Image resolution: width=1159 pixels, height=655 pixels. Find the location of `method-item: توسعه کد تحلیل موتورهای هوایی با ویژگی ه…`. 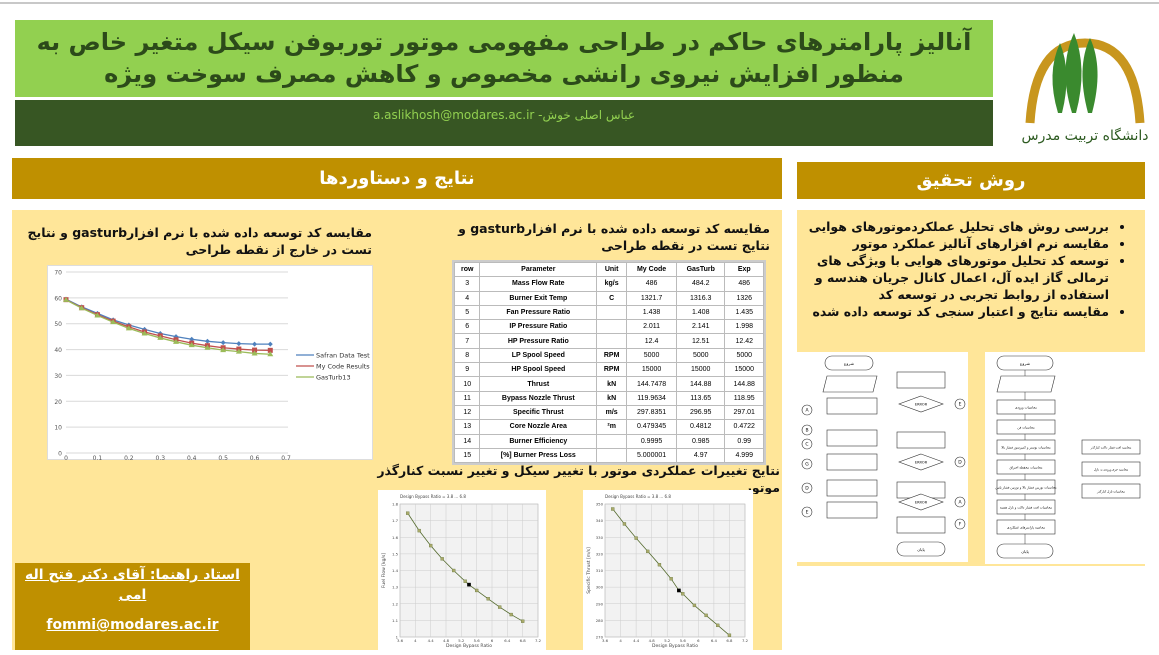

method-item: توسعه کد تحلیل موتورهای هوایی با ویژگی ه… is located at coordinates (957, 277).